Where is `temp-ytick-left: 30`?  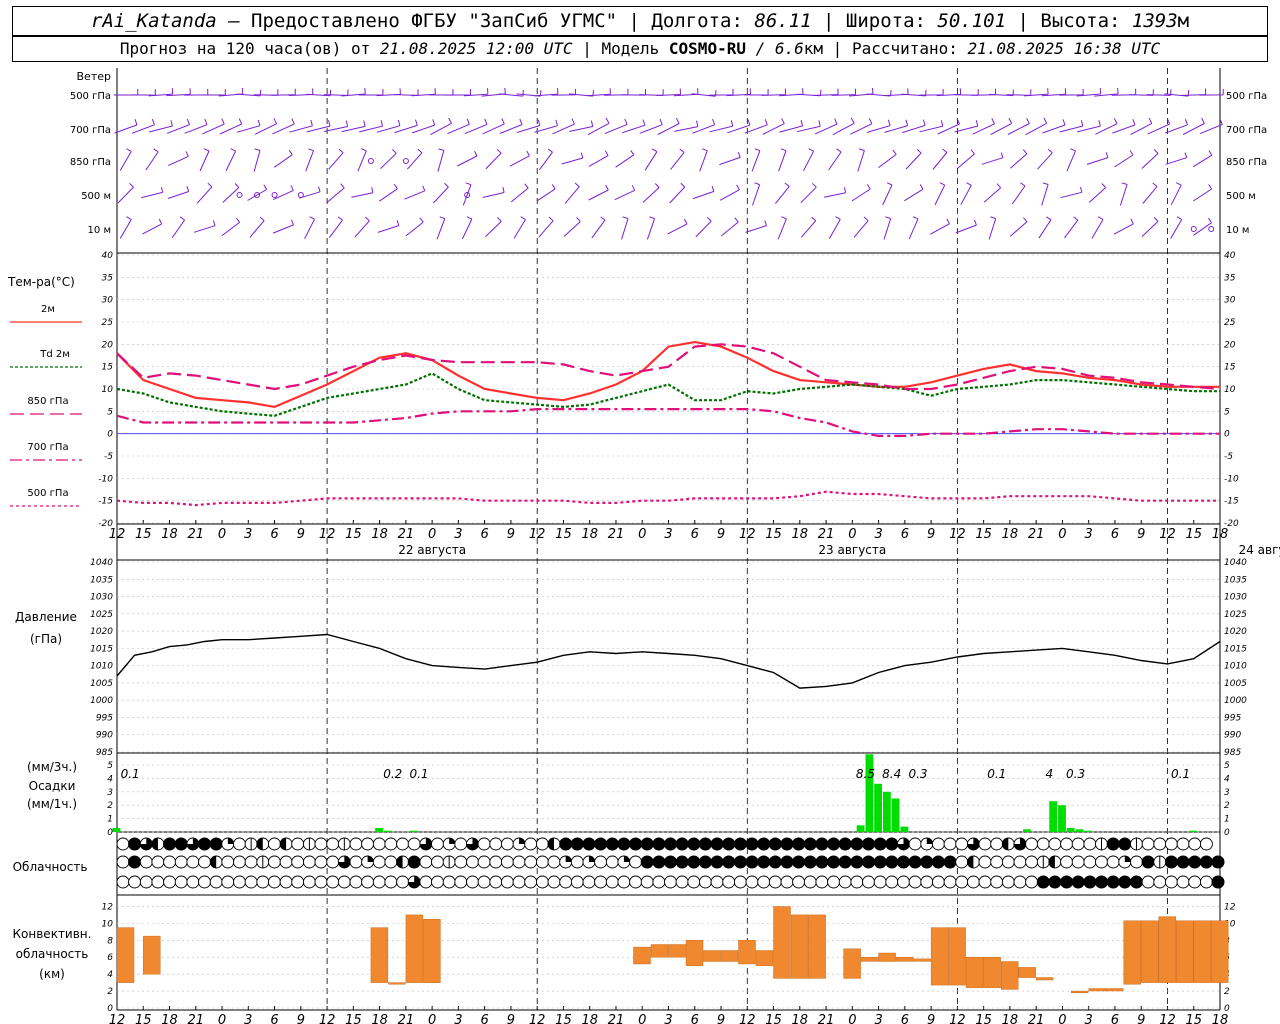
temp-ytick-left: 30 is located at coordinates (108, 301).